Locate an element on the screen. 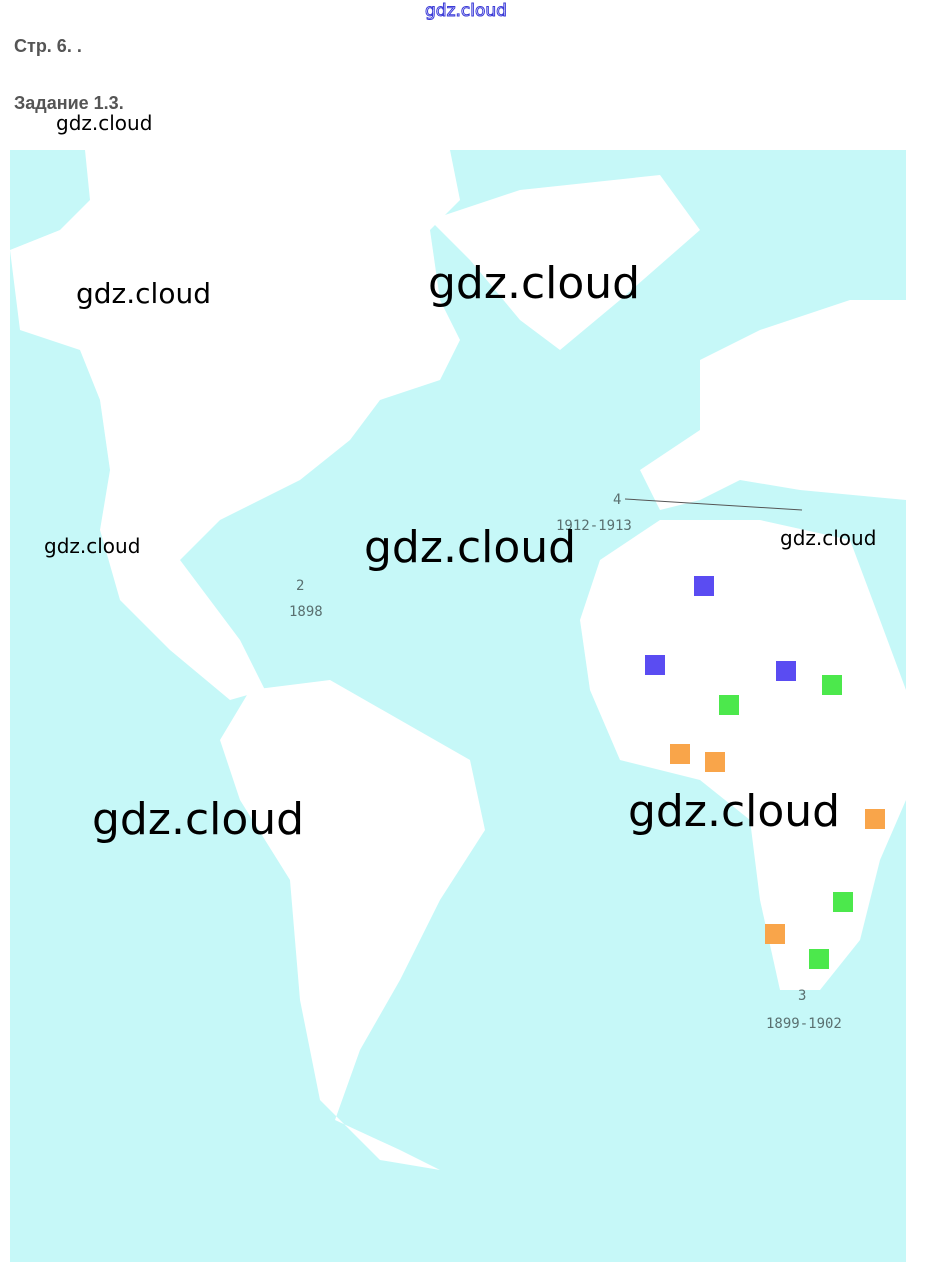 The height and width of the screenshot is (1280, 926). page-label: Стр. 6. . is located at coordinates (48, 46).